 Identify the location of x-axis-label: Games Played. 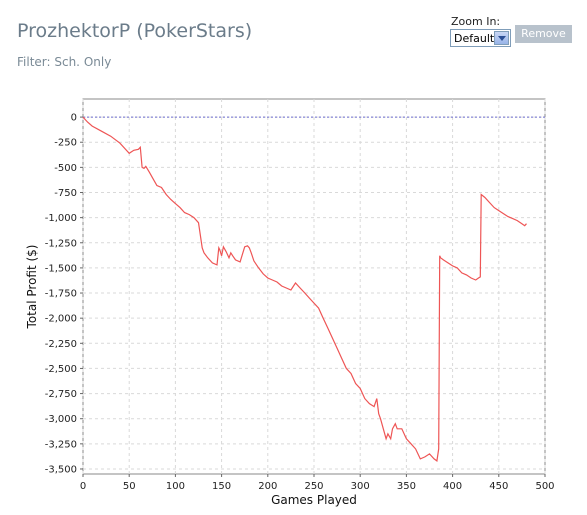
(314, 500).